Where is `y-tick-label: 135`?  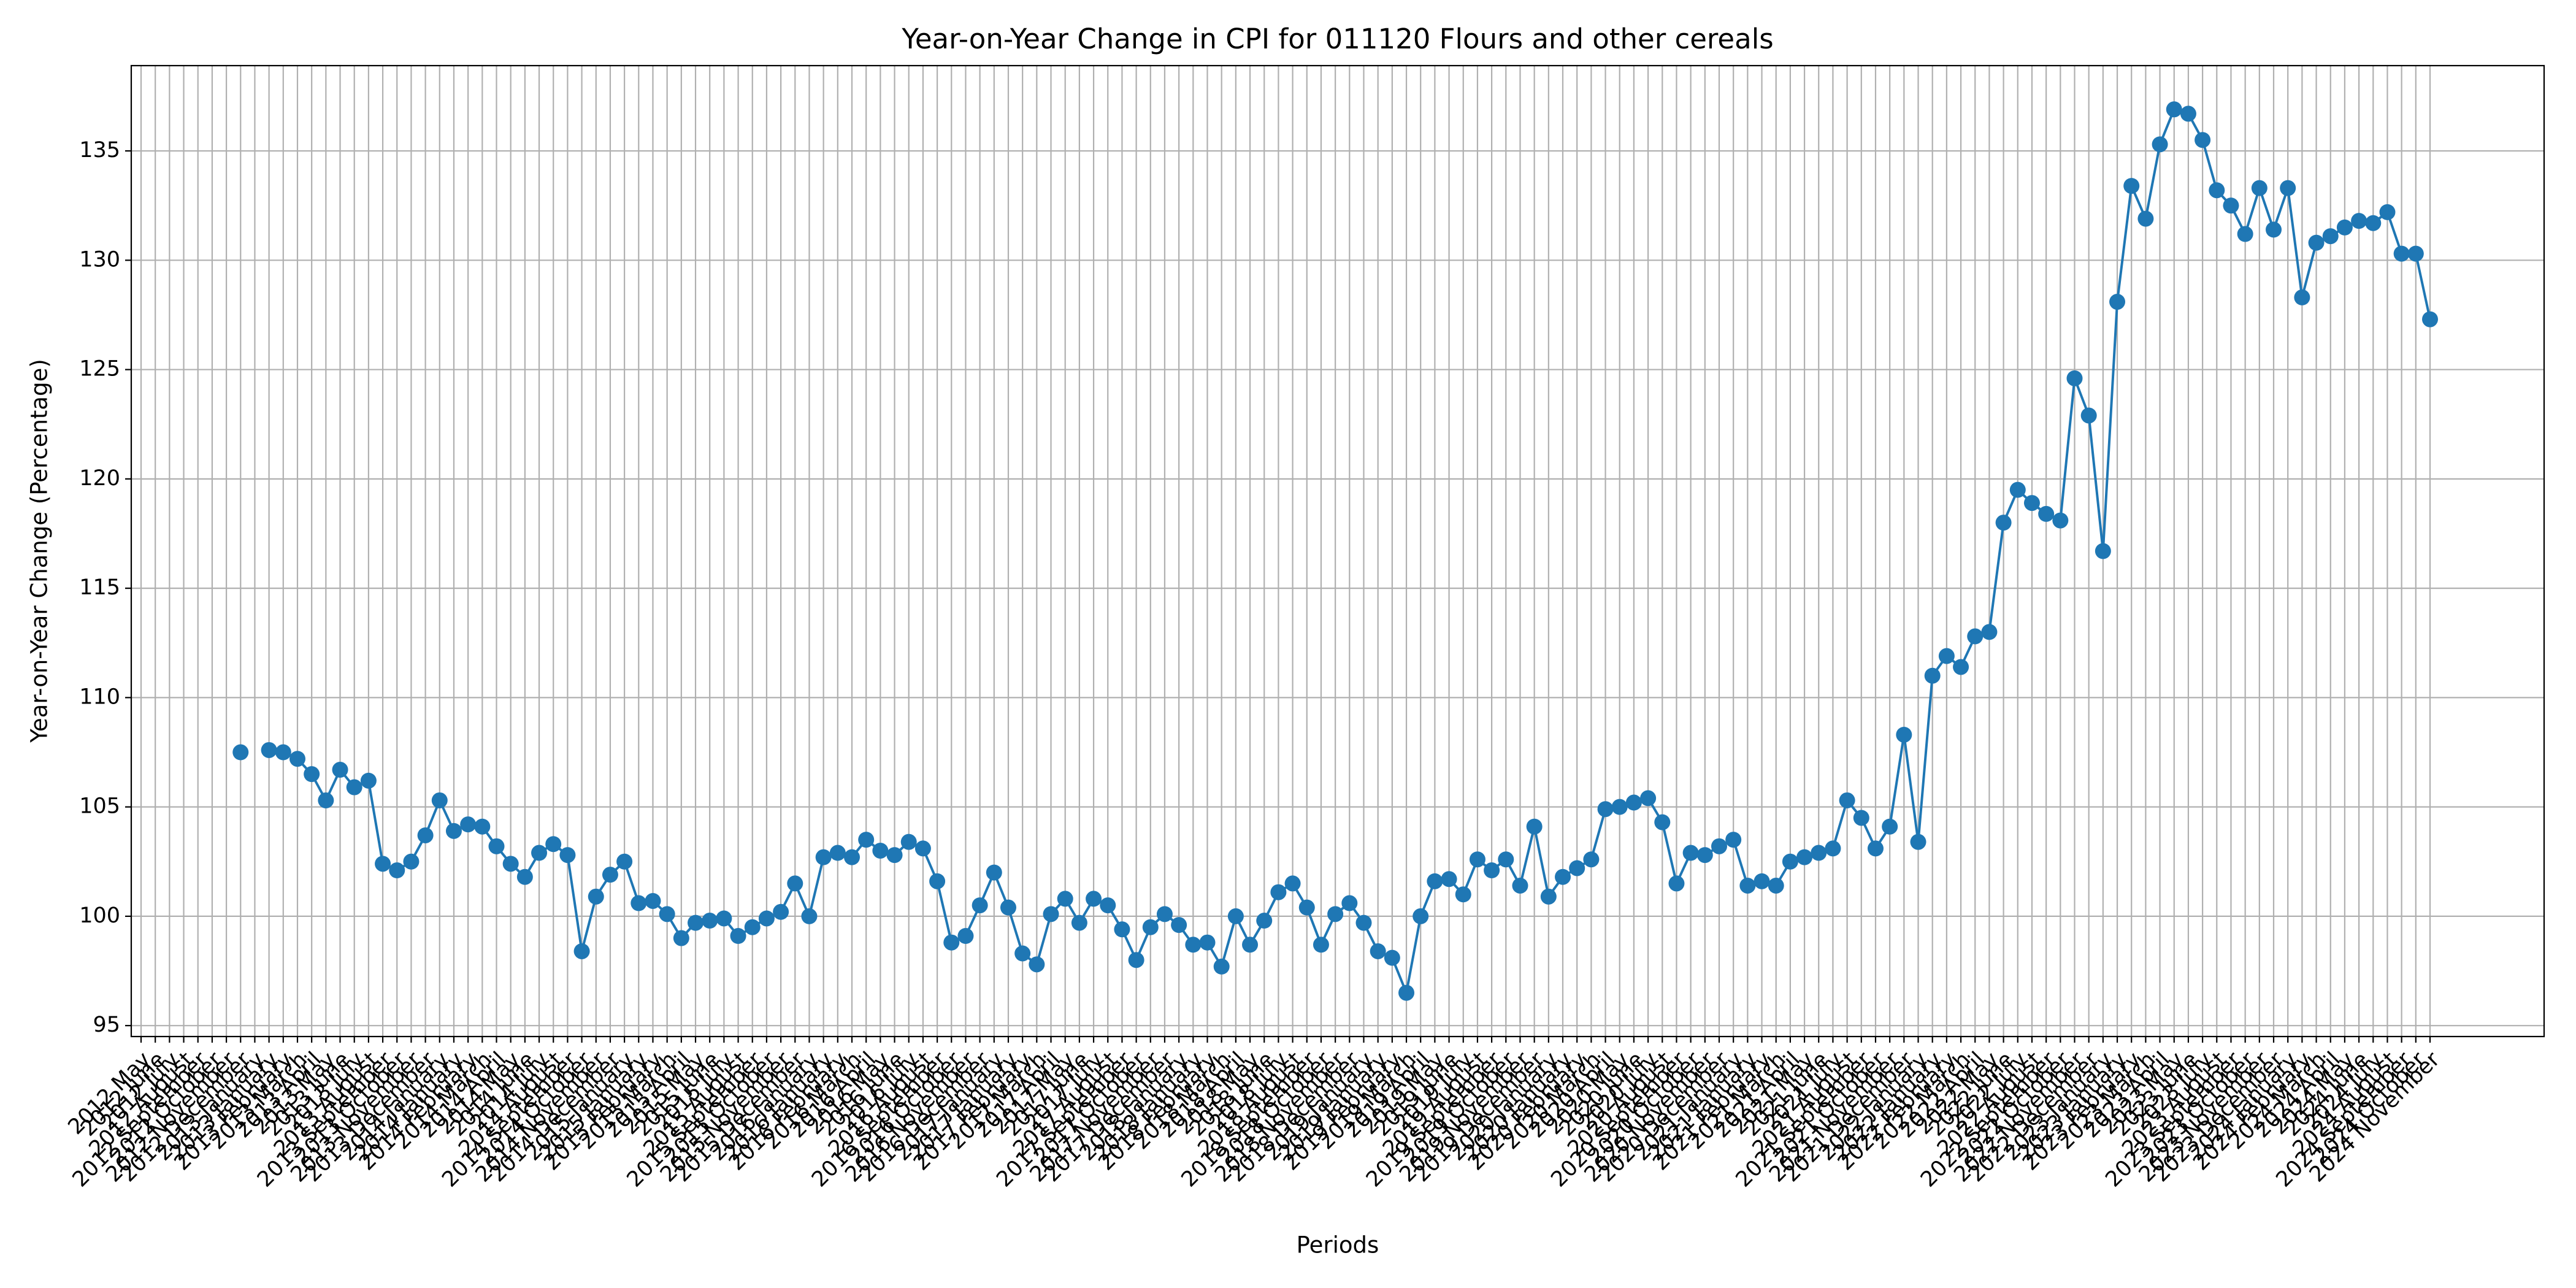 y-tick-label: 135 is located at coordinates (99, 150).